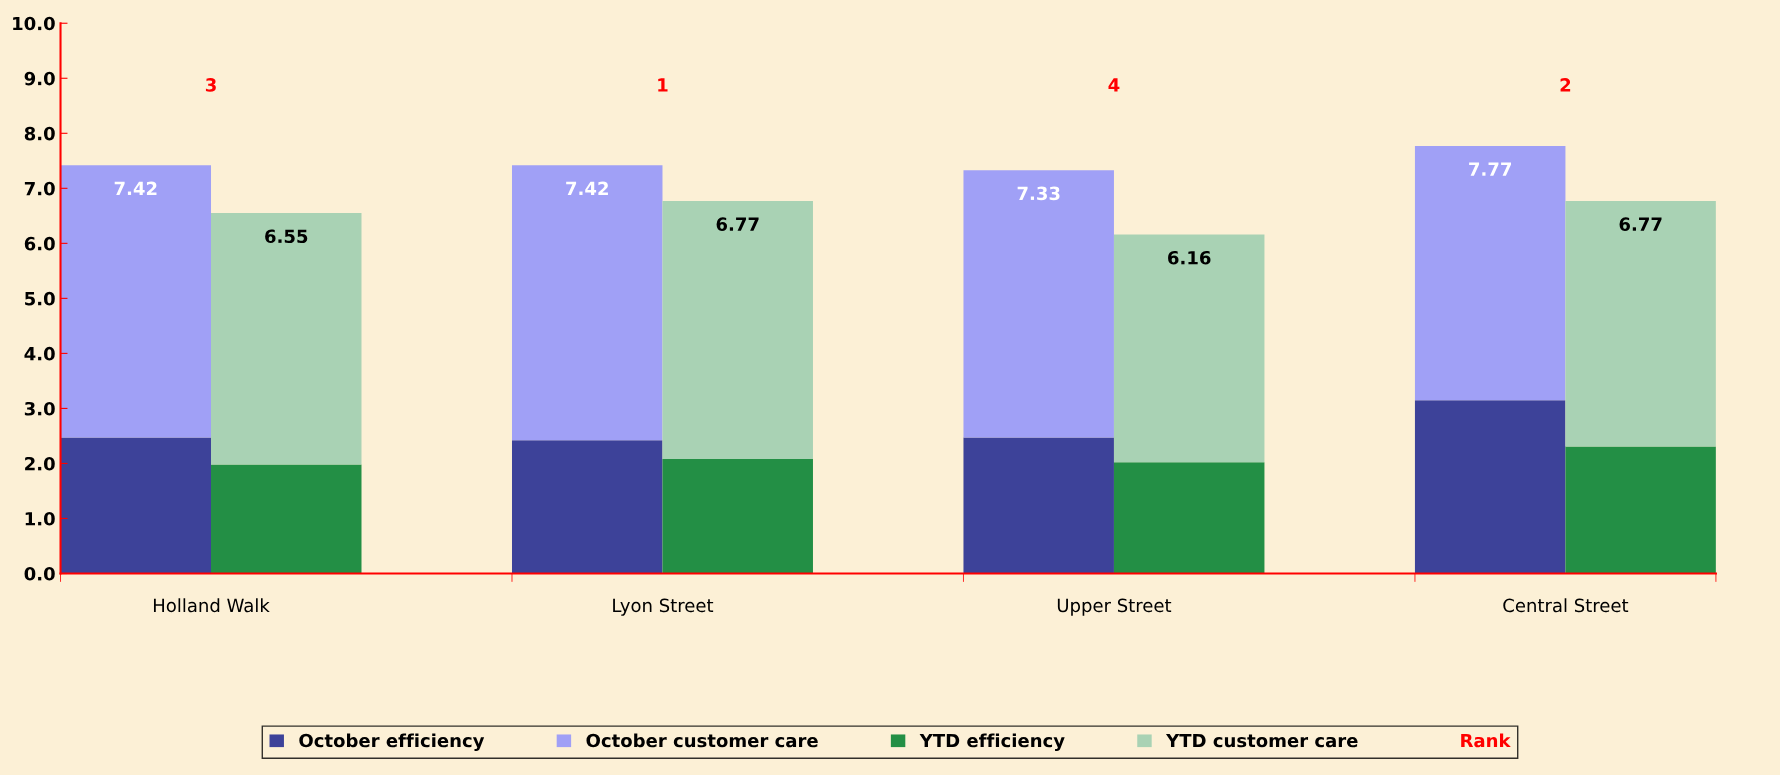 This screenshot has height=775, width=1780. What do you see at coordinates (286, 236) in the screenshot?
I see `total-label: 6.55` at bounding box center [286, 236].